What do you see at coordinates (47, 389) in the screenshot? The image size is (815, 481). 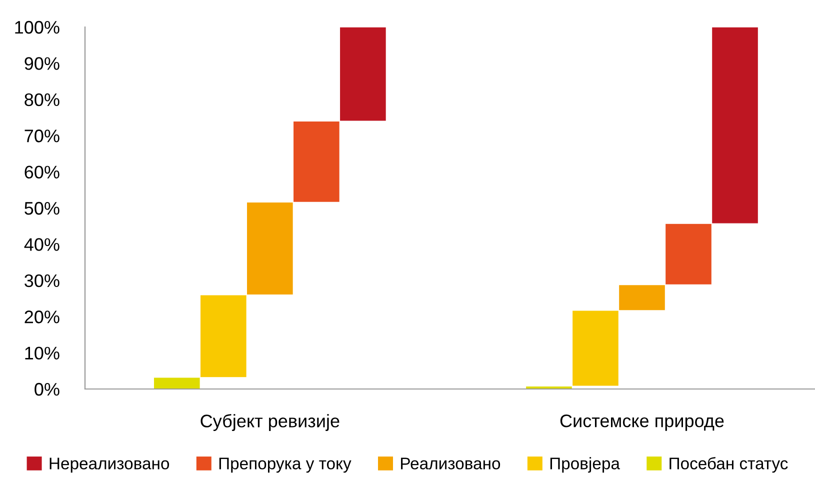 I see `y-tick-label: 0%` at bounding box center [47, 389].